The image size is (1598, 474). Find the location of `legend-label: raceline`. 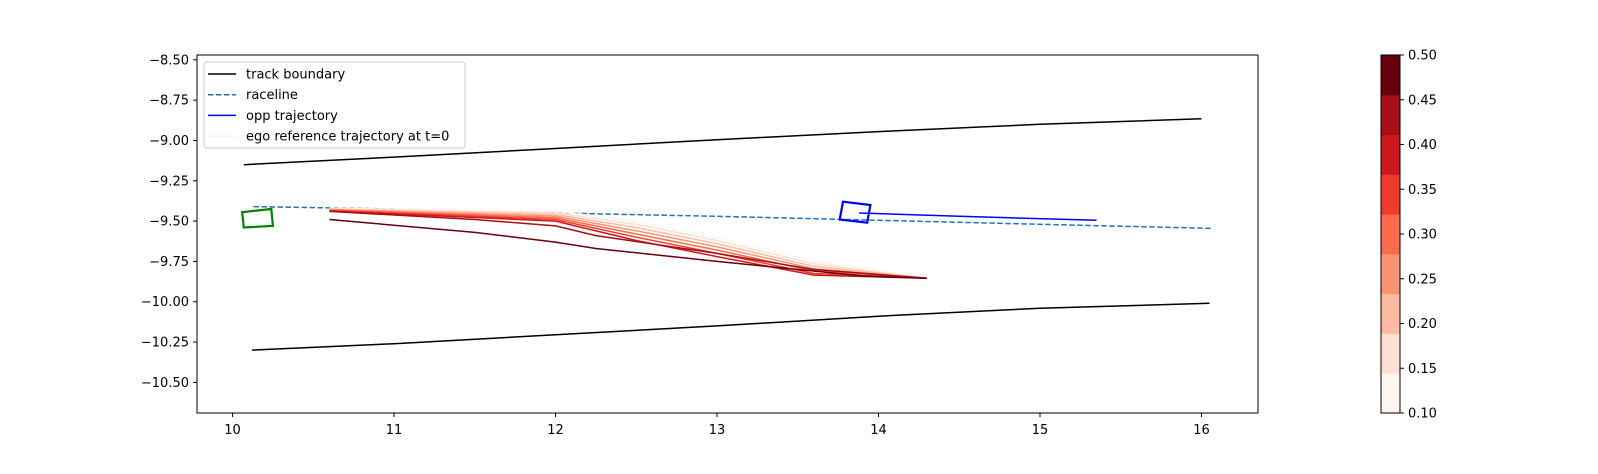

legend-label: raceline is located at coordinates (272, 95).